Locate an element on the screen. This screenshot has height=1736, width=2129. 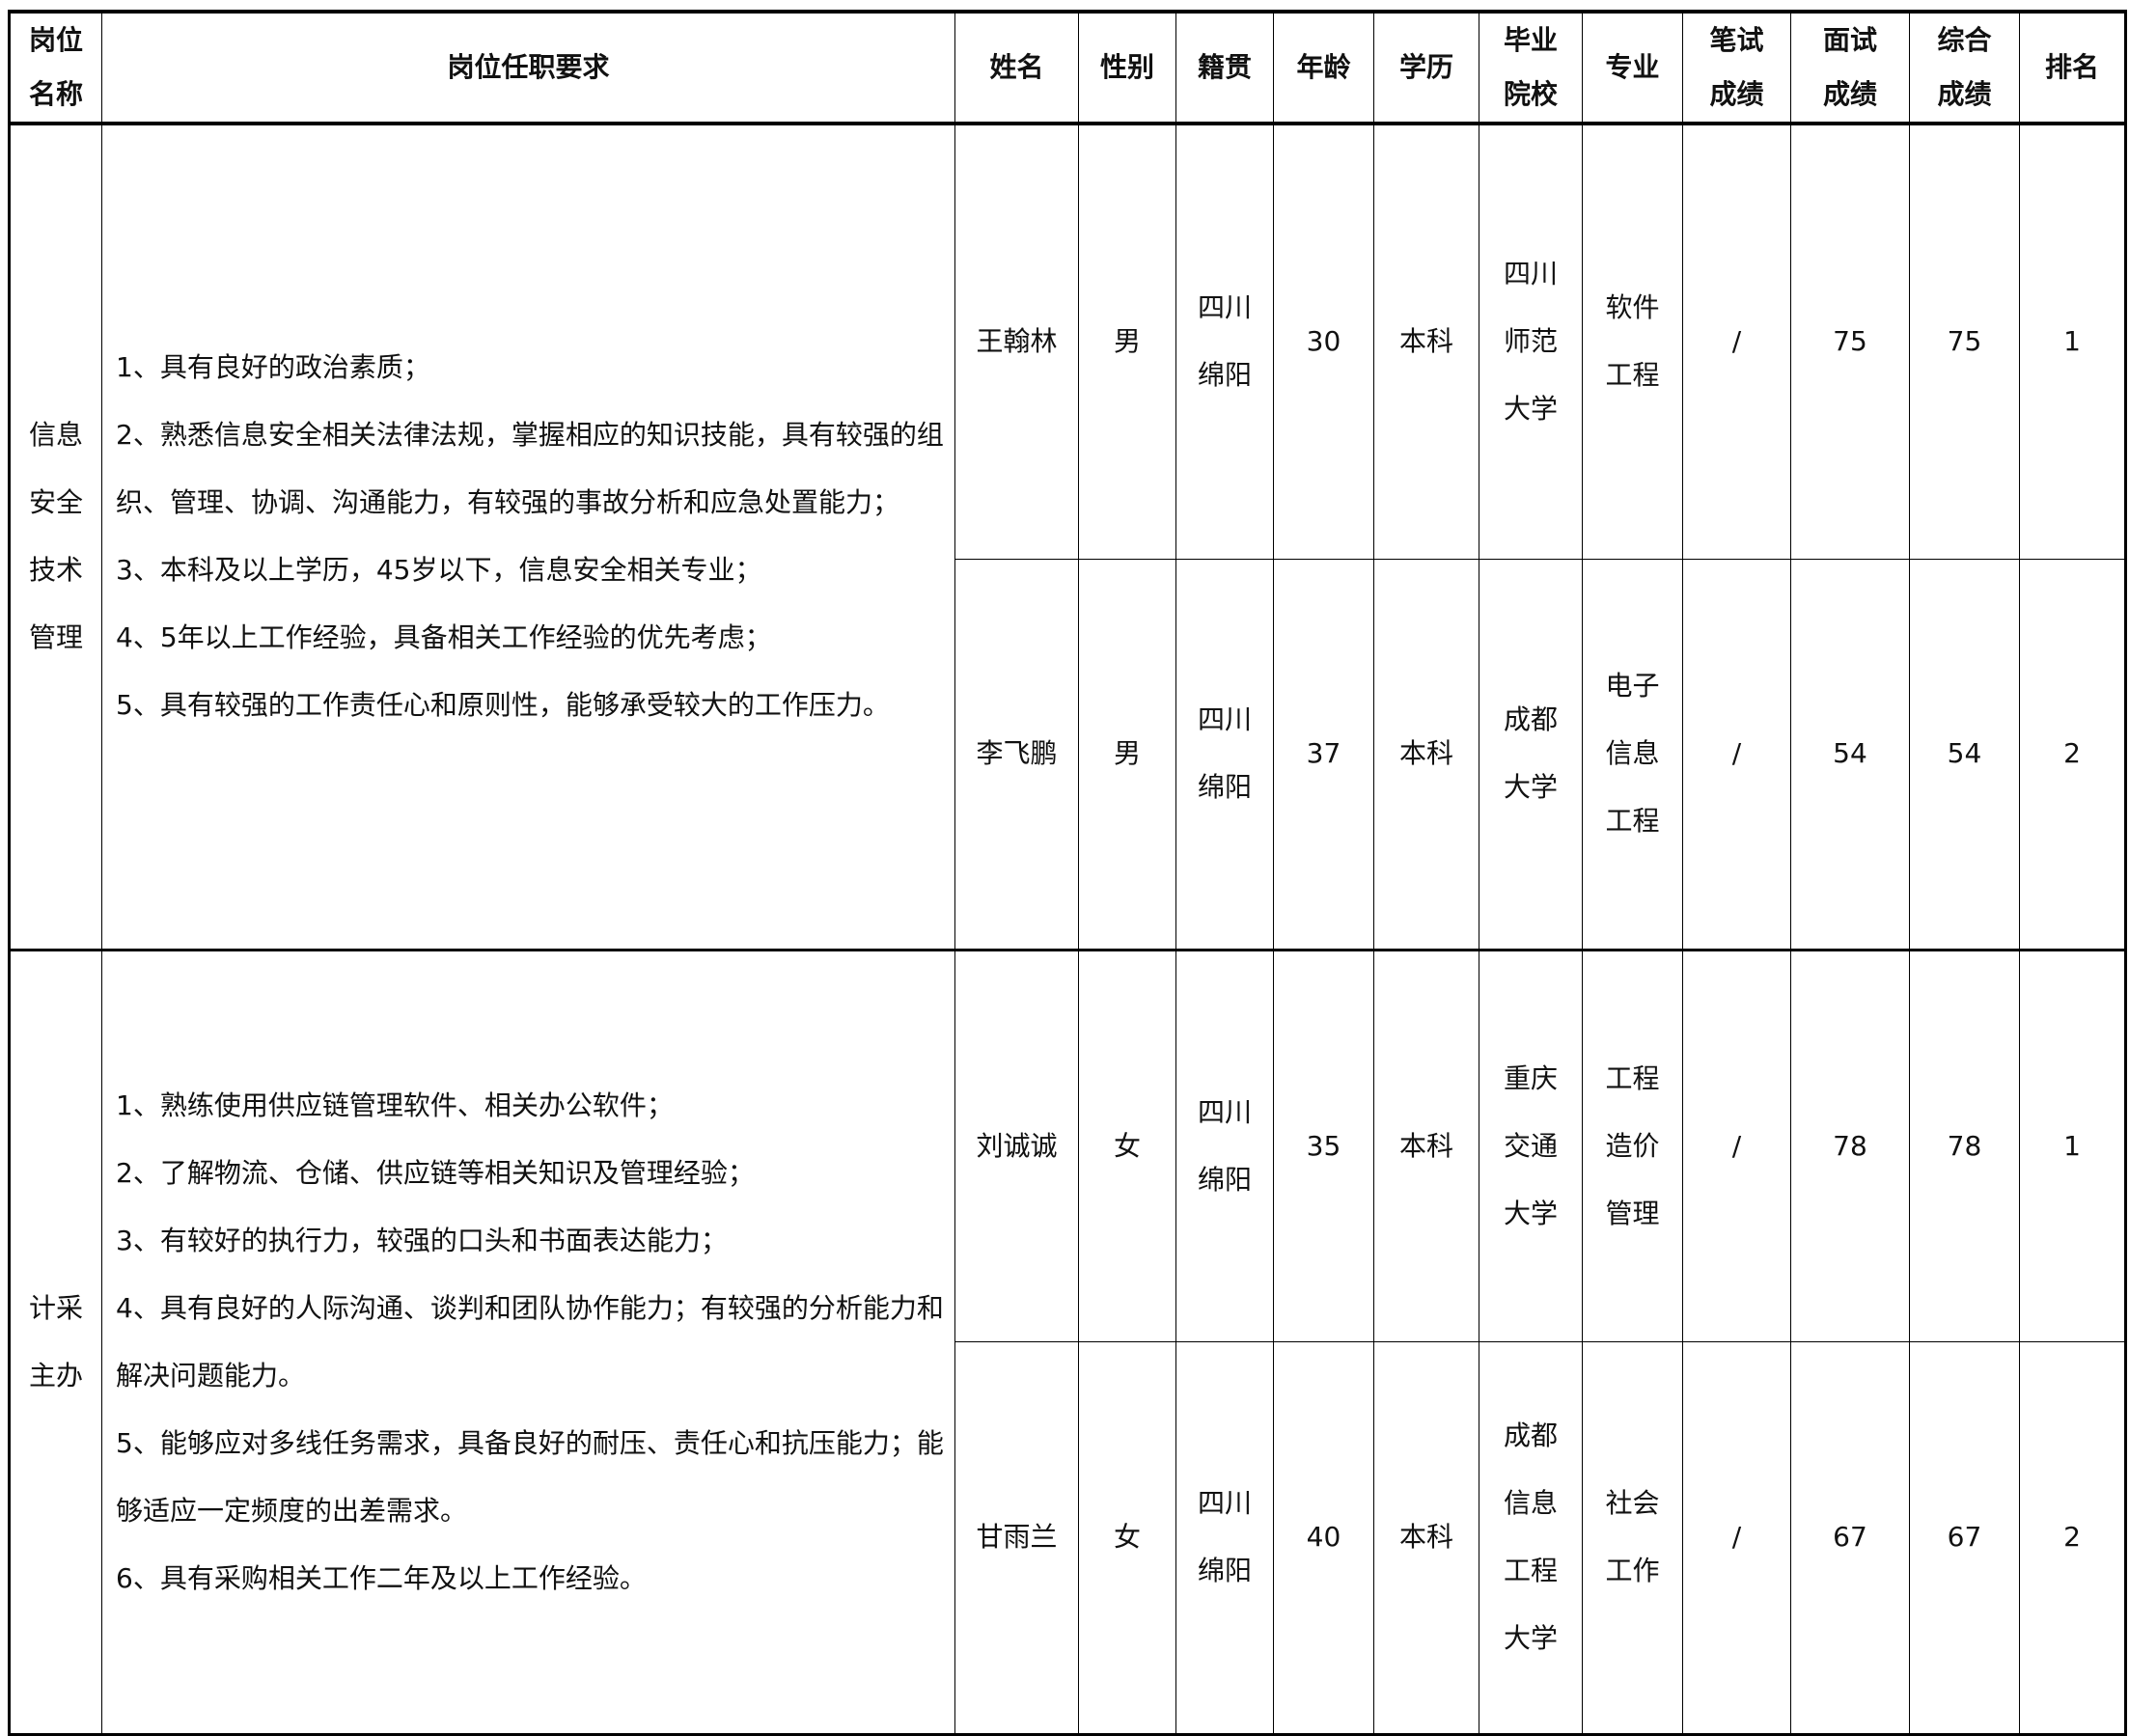
cell-age: 35 is located at coordinates (1324, 1145).